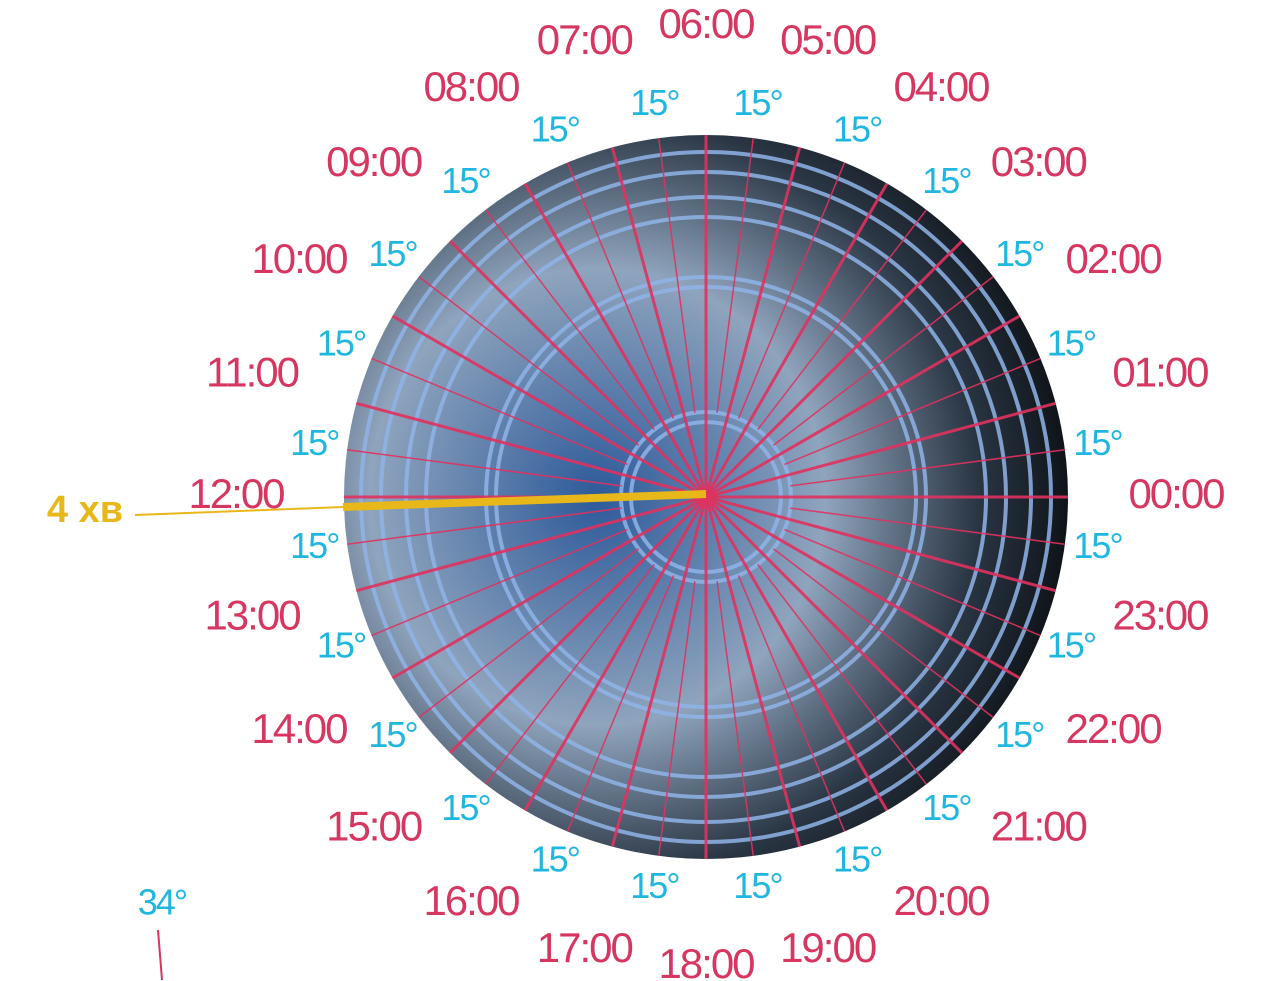  I want to click on hour-label: 16:00, so click(471, 900).